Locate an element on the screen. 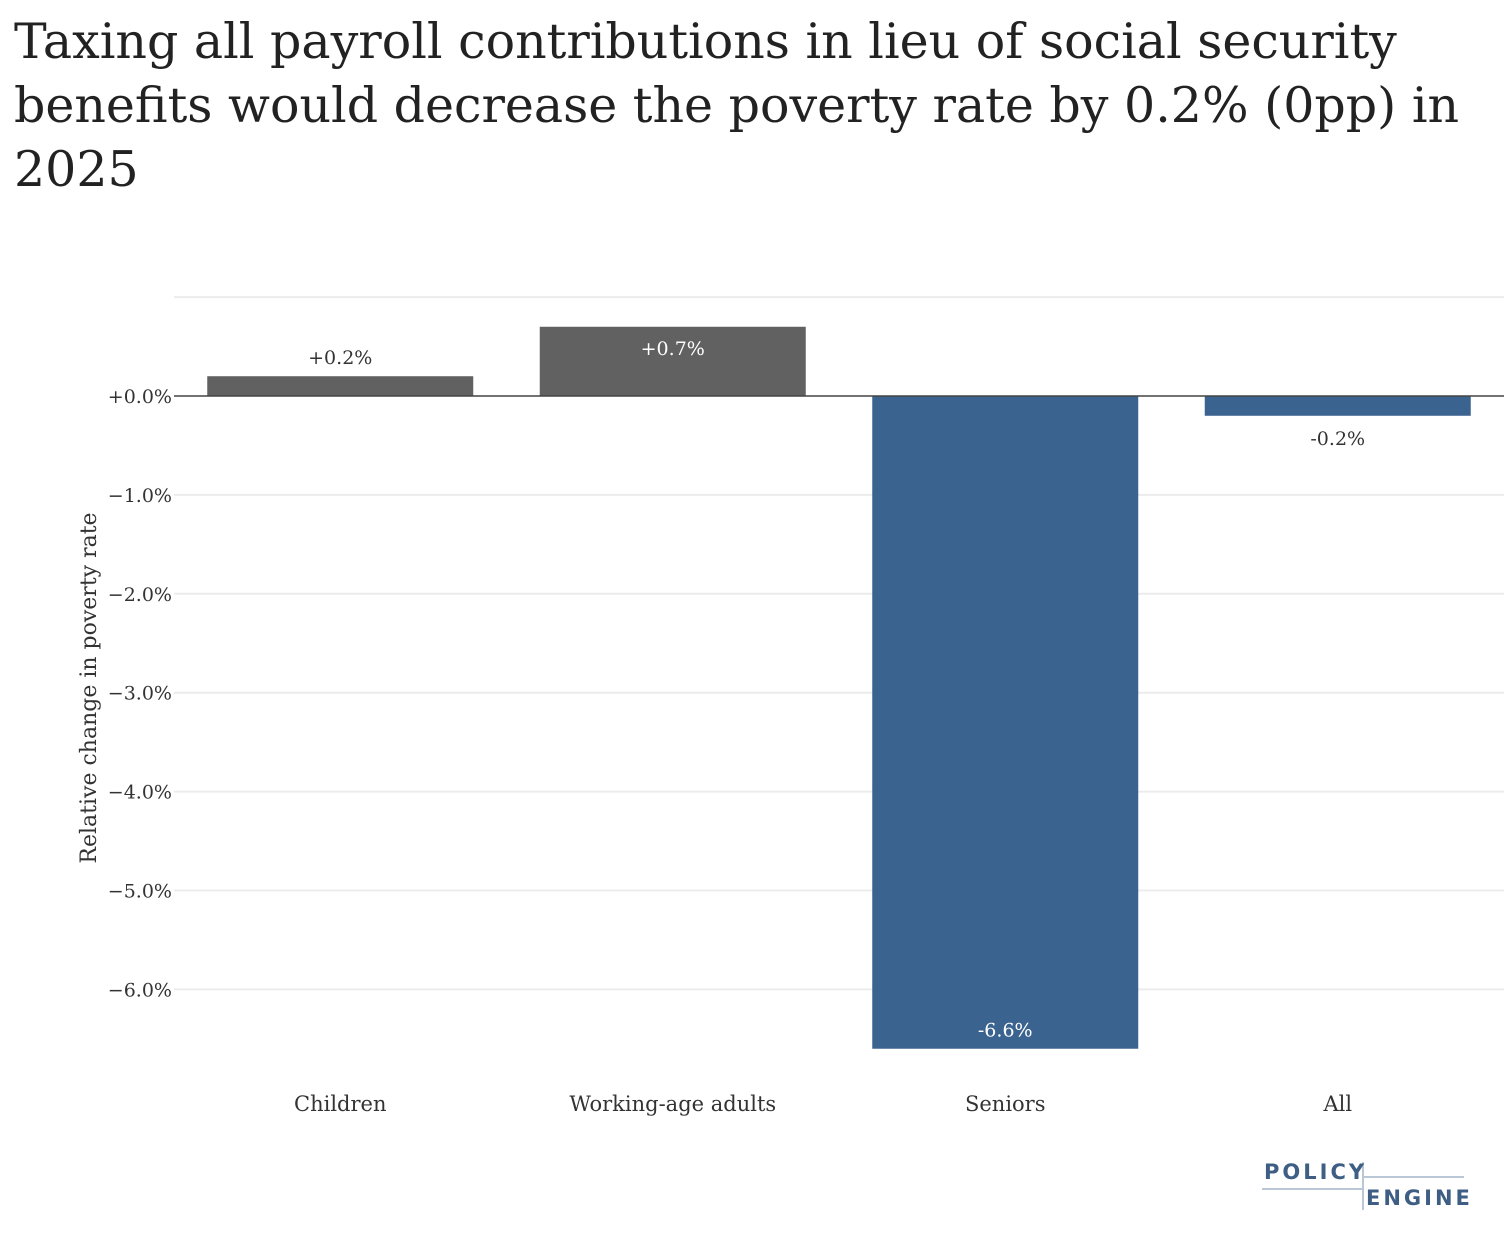  x-category-label: Children is located at coordinates (340, 1104).